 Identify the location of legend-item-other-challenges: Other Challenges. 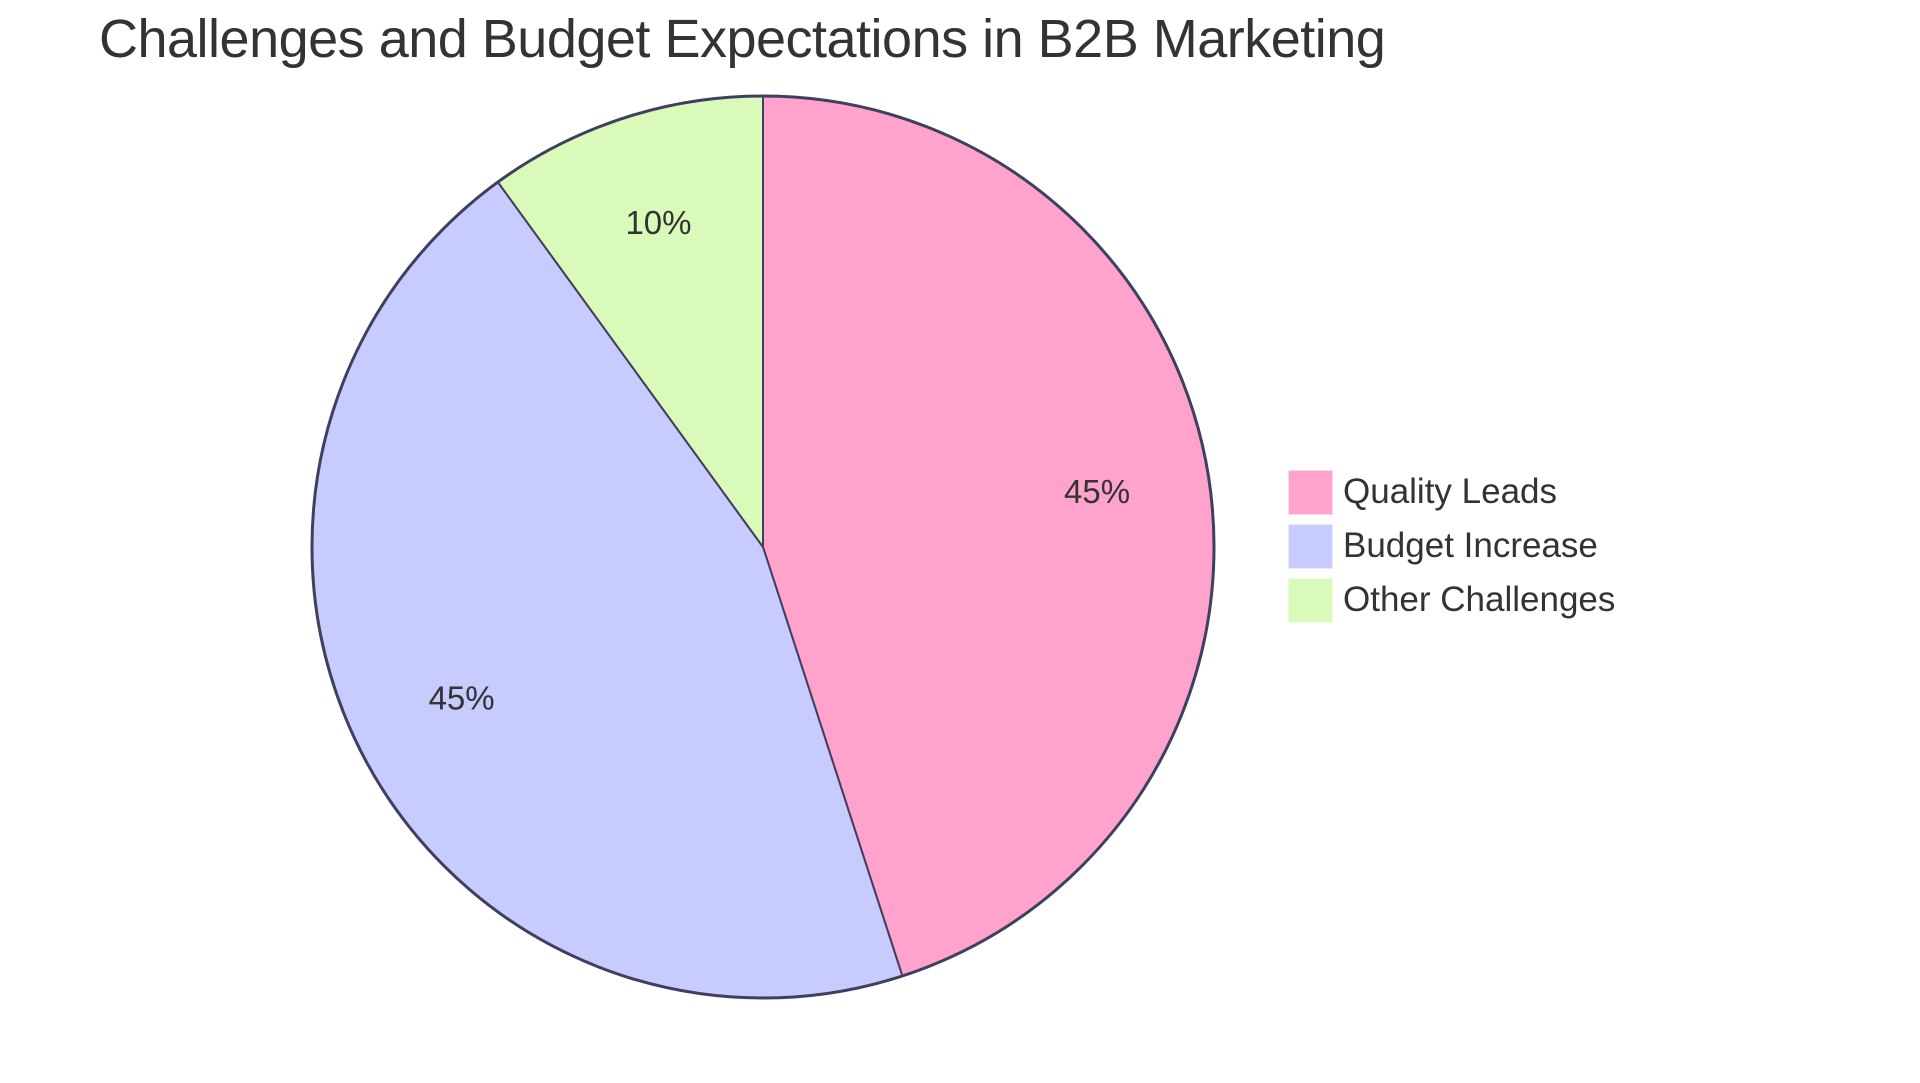
(1451, 600).